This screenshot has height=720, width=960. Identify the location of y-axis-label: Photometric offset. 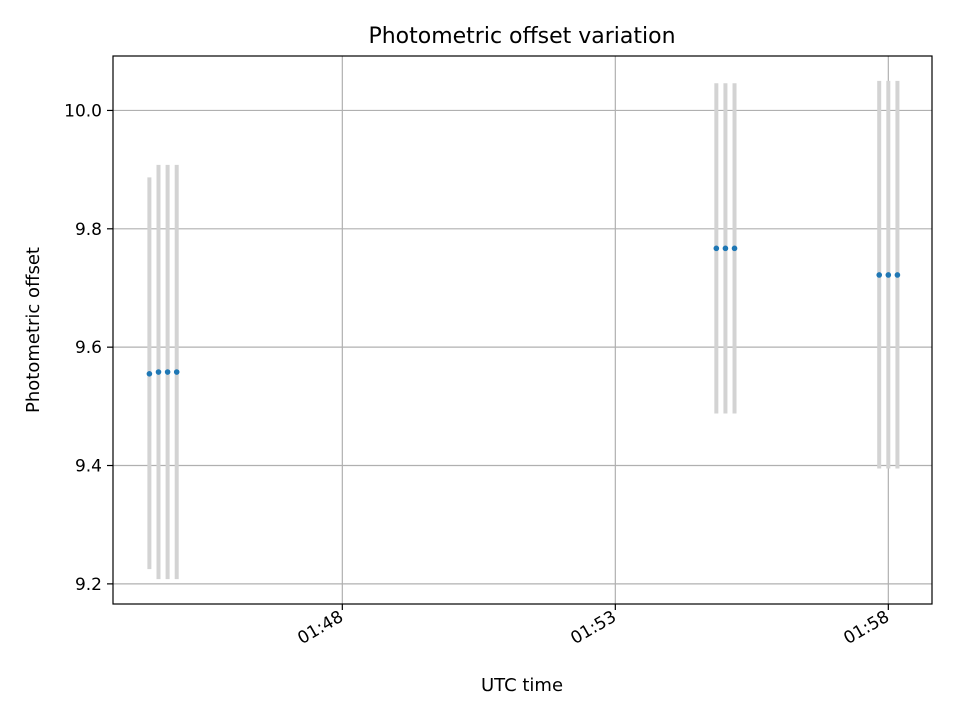
(33, 330).